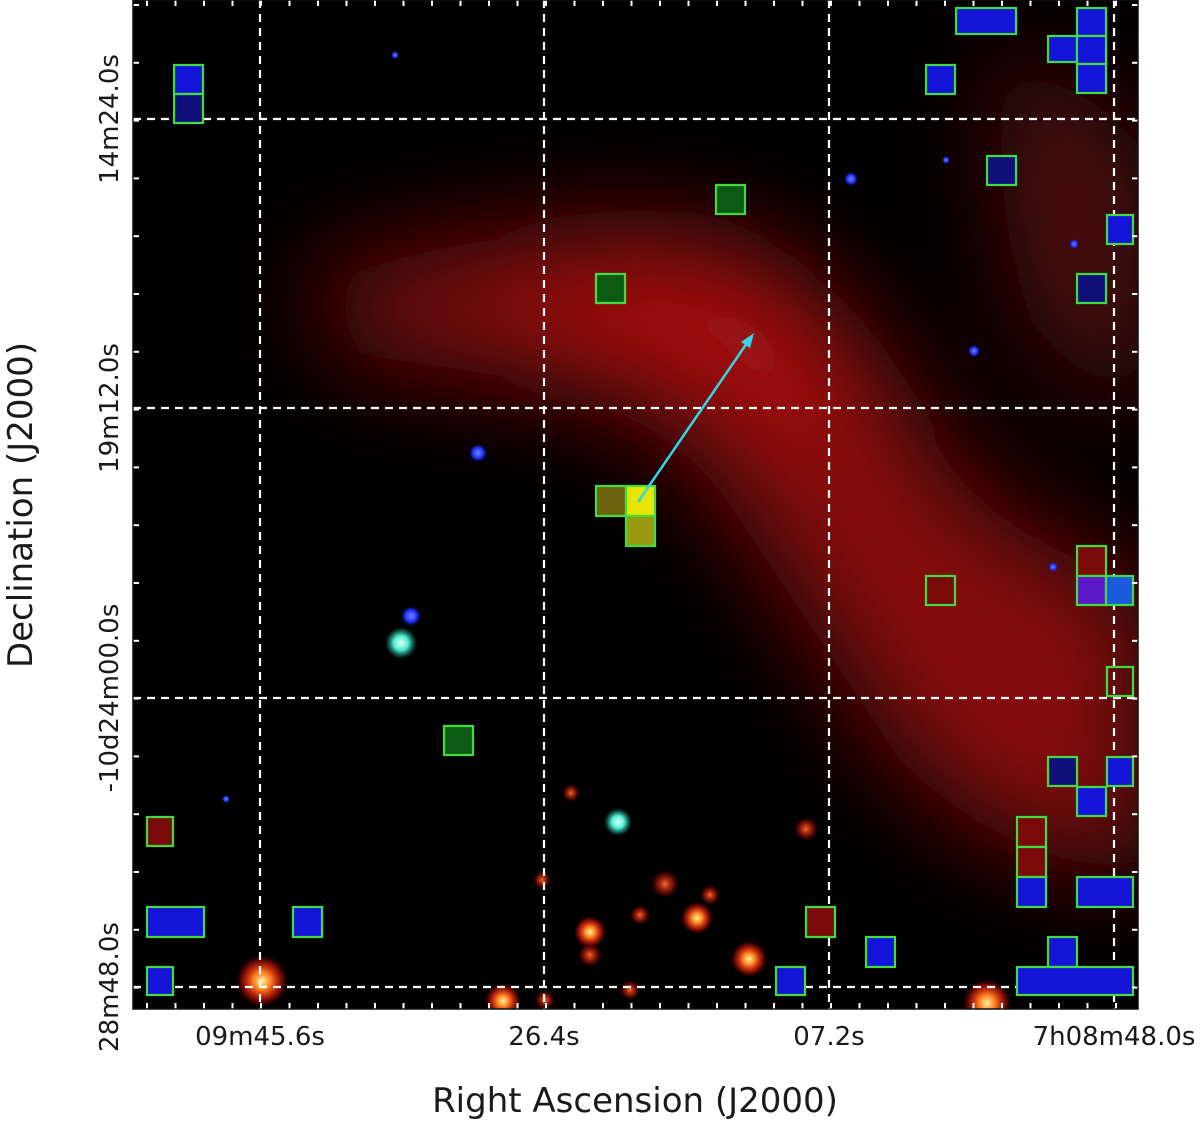  Describe the element at coordinates (695, 418) in the screenshot. I see `motion-arrow` at that location.